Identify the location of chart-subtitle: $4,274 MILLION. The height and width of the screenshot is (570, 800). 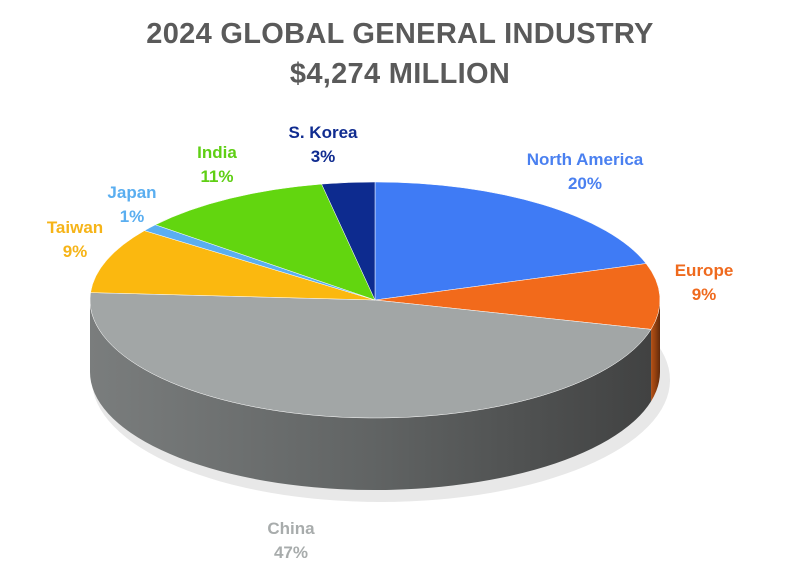
(400, 74).